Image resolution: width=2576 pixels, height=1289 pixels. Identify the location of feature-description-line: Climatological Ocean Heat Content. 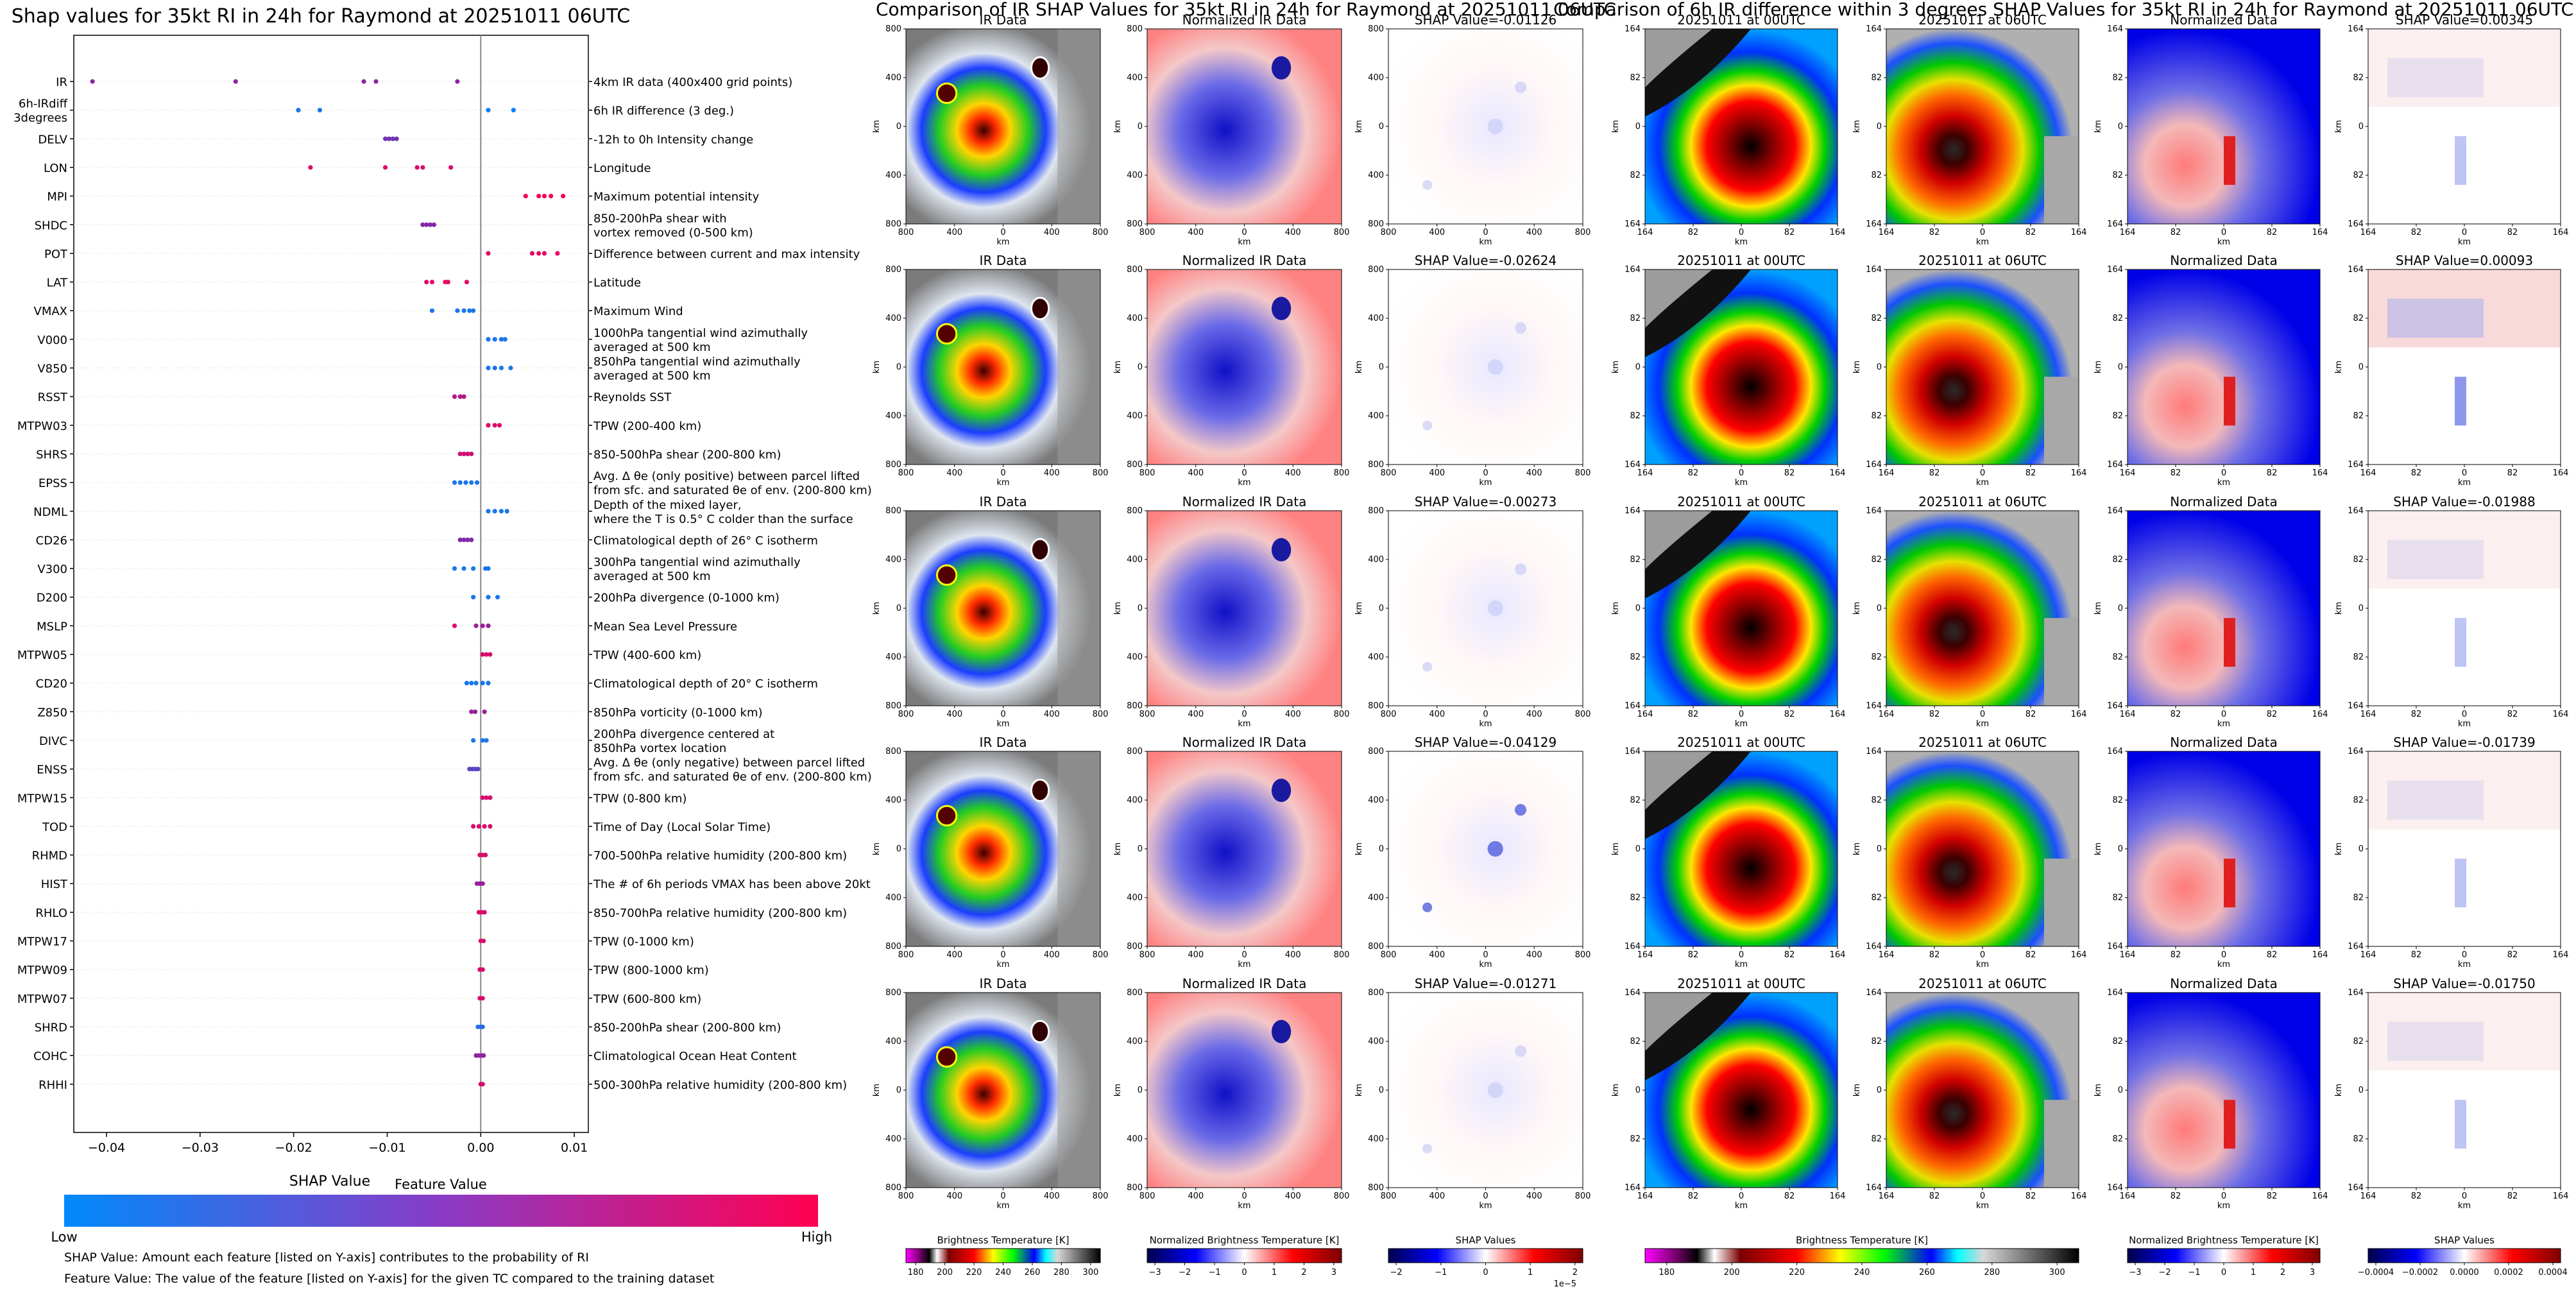
(695, 1056).